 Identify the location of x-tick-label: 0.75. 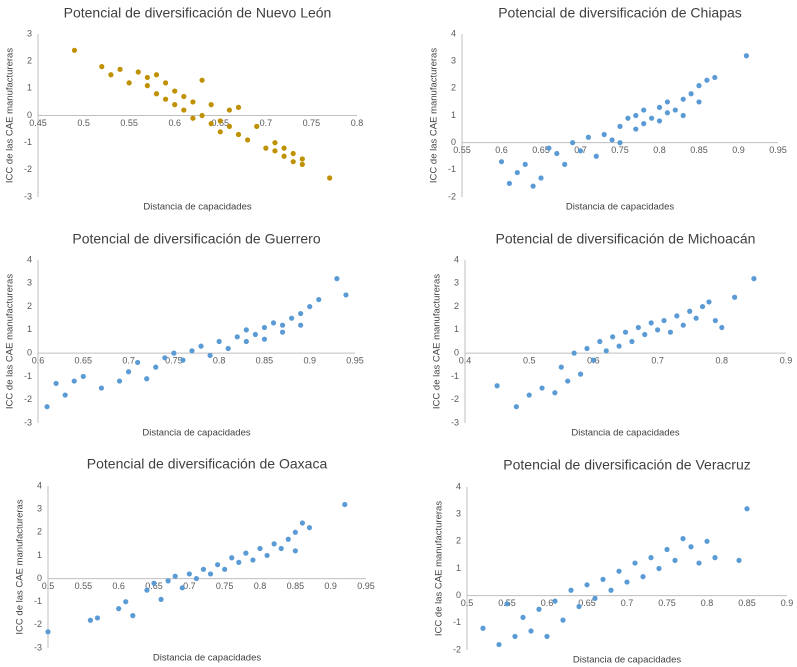
(225, 586).